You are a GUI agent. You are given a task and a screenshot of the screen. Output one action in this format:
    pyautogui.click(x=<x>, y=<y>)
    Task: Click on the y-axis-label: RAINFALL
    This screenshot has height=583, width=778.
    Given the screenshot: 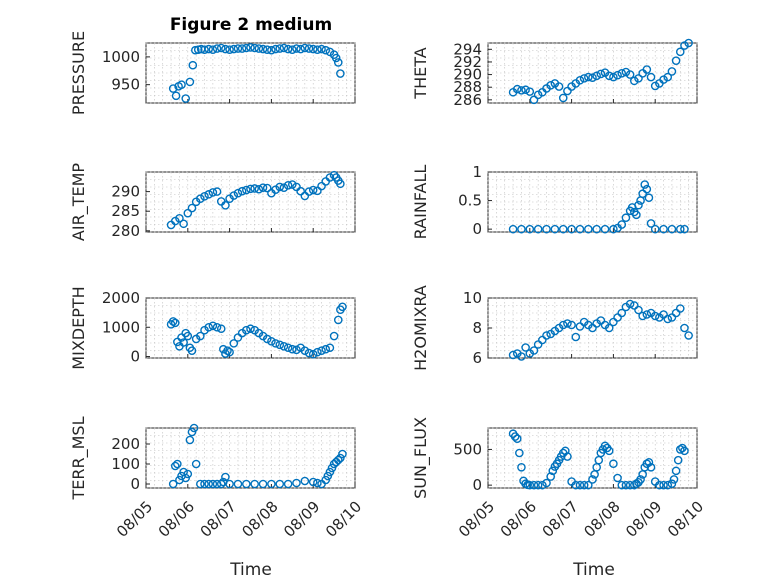 What is the action you would take?
    pyautogui.click(x=420, y=202)
    